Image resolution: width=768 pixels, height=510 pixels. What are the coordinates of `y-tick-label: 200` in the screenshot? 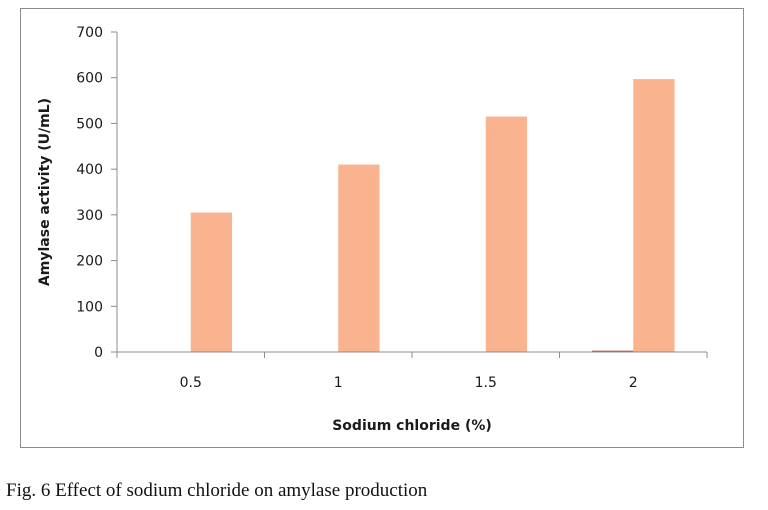 It's located at (89, 262).